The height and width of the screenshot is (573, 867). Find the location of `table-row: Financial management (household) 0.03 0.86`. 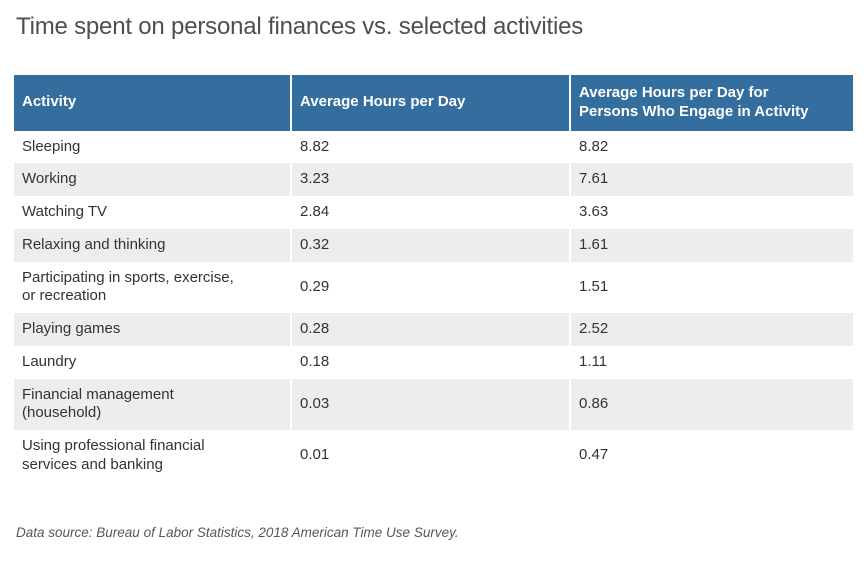

table-row: Financial management (household) 0.03 0.86 is located at coordinates (433, 404).